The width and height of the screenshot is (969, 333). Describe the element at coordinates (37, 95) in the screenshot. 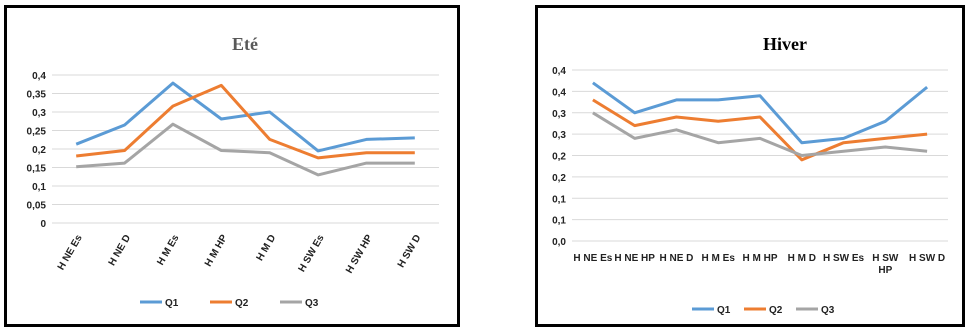

I see `y-tick-label: 0,35` at that location.